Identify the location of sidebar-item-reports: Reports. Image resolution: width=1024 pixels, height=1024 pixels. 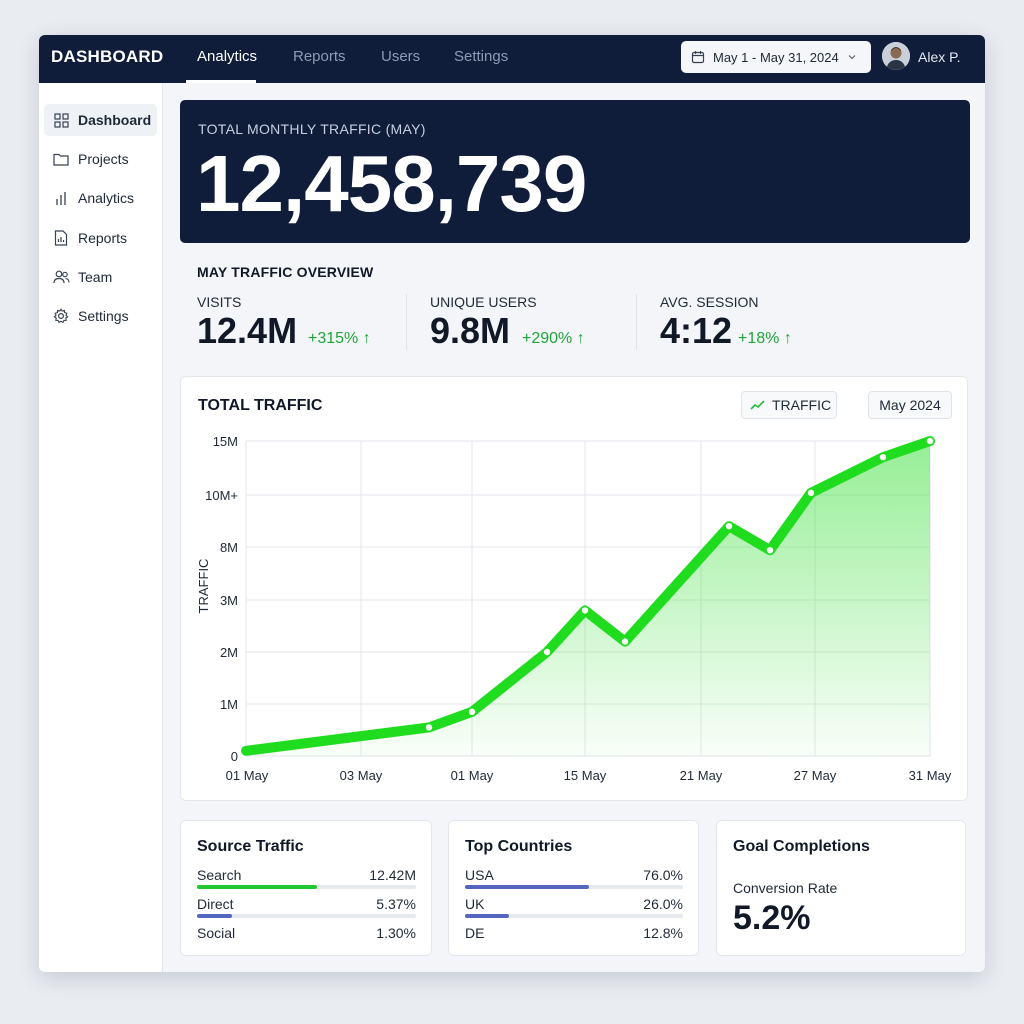
(100, 238).